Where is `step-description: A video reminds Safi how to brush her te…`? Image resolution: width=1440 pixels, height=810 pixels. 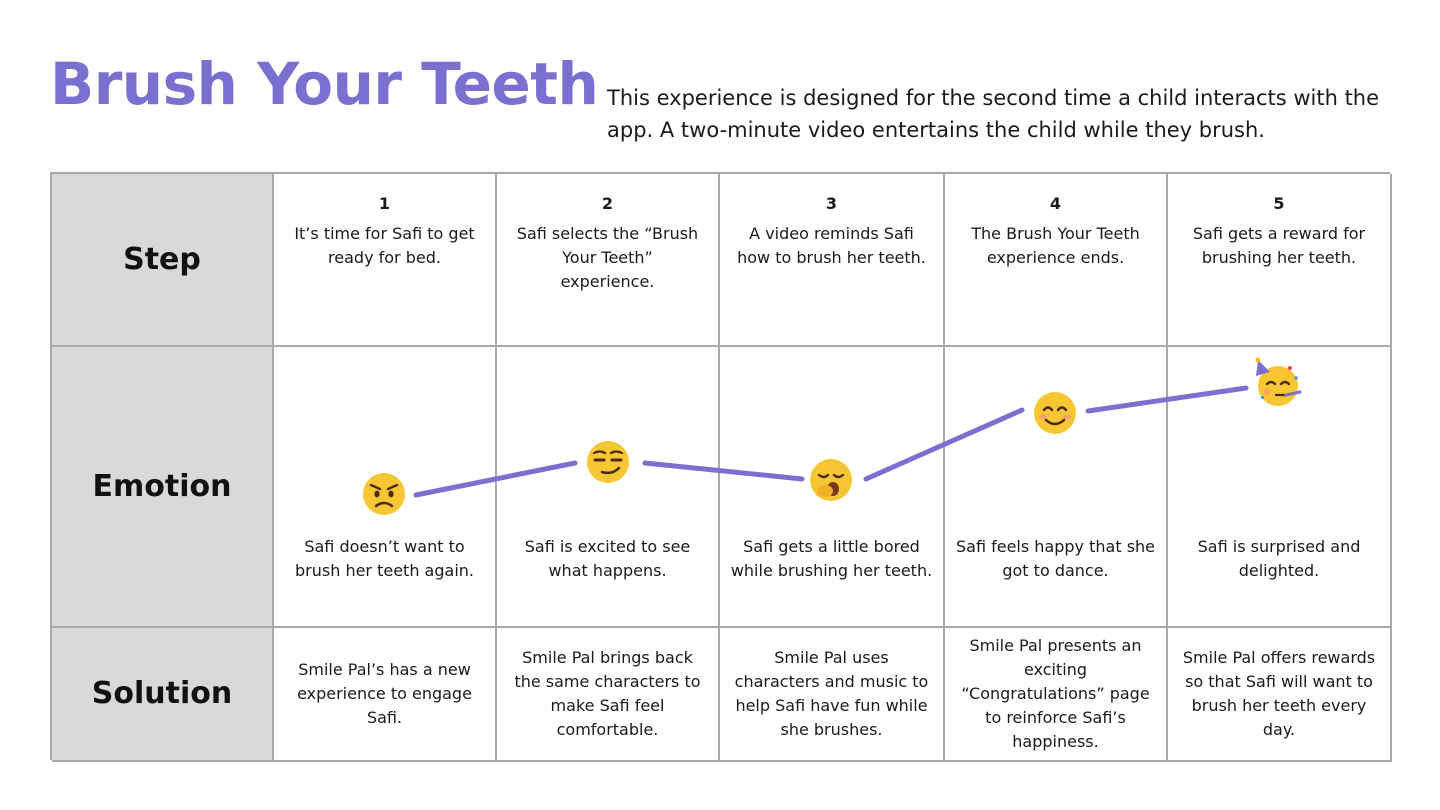
step-description: A video reminds Safi how to brush her te… is located at coordinates (831, 245).